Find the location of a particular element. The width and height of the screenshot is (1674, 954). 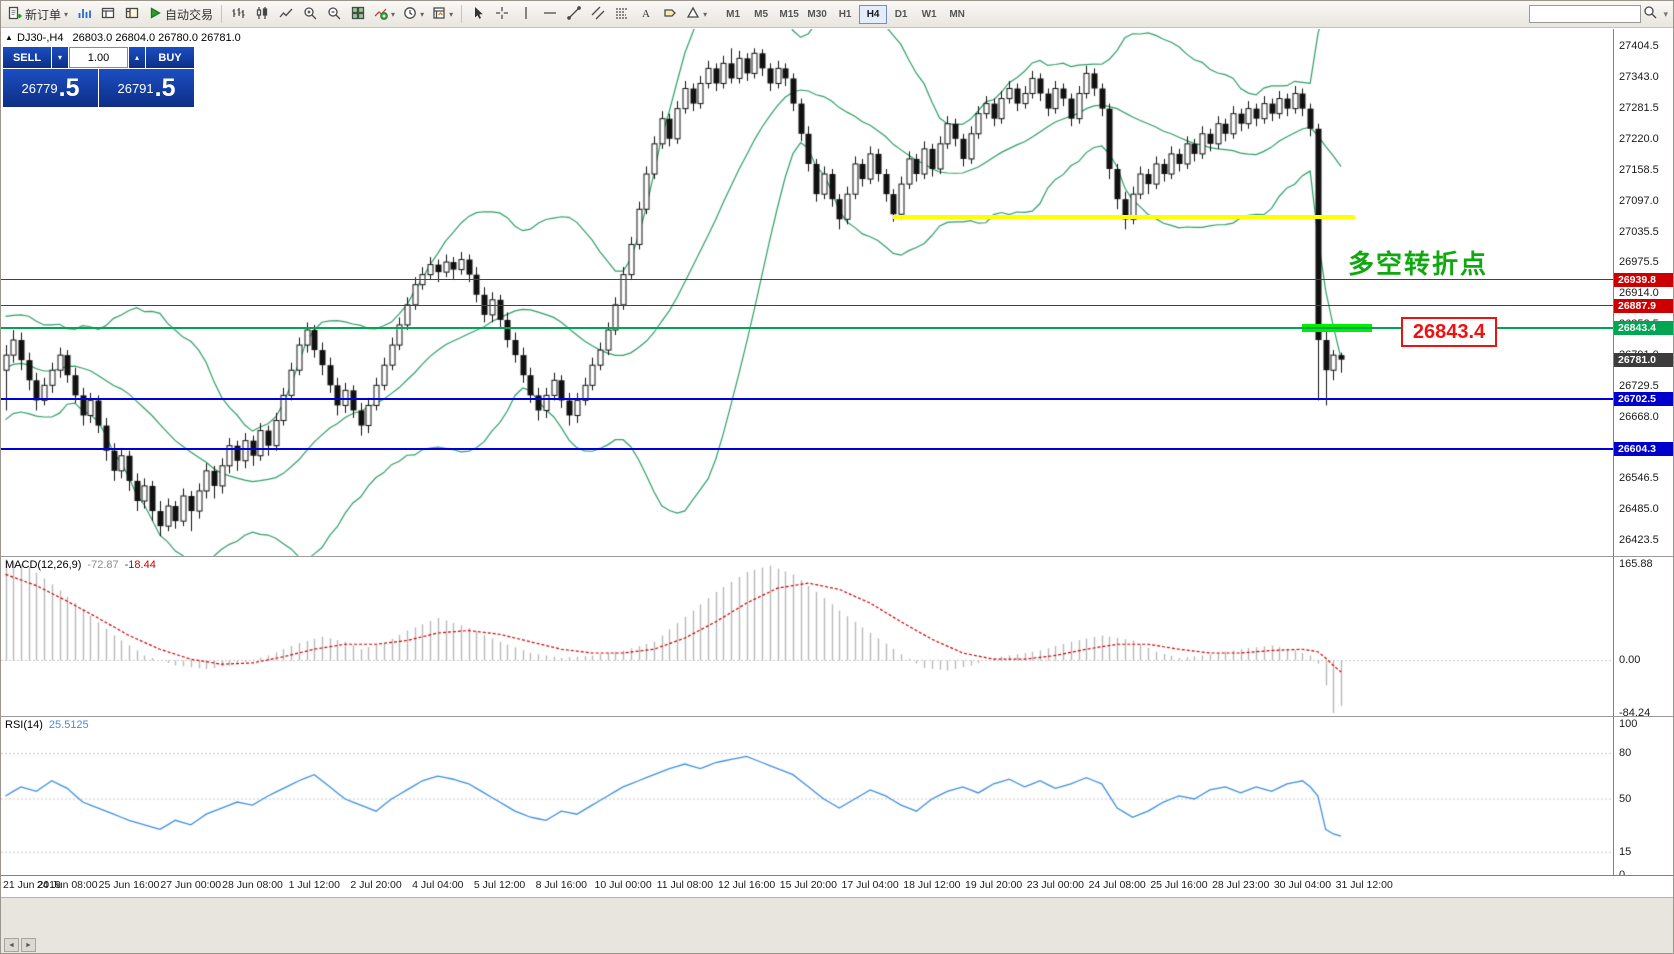

cursor-icon is located at coordinates (478, 14).